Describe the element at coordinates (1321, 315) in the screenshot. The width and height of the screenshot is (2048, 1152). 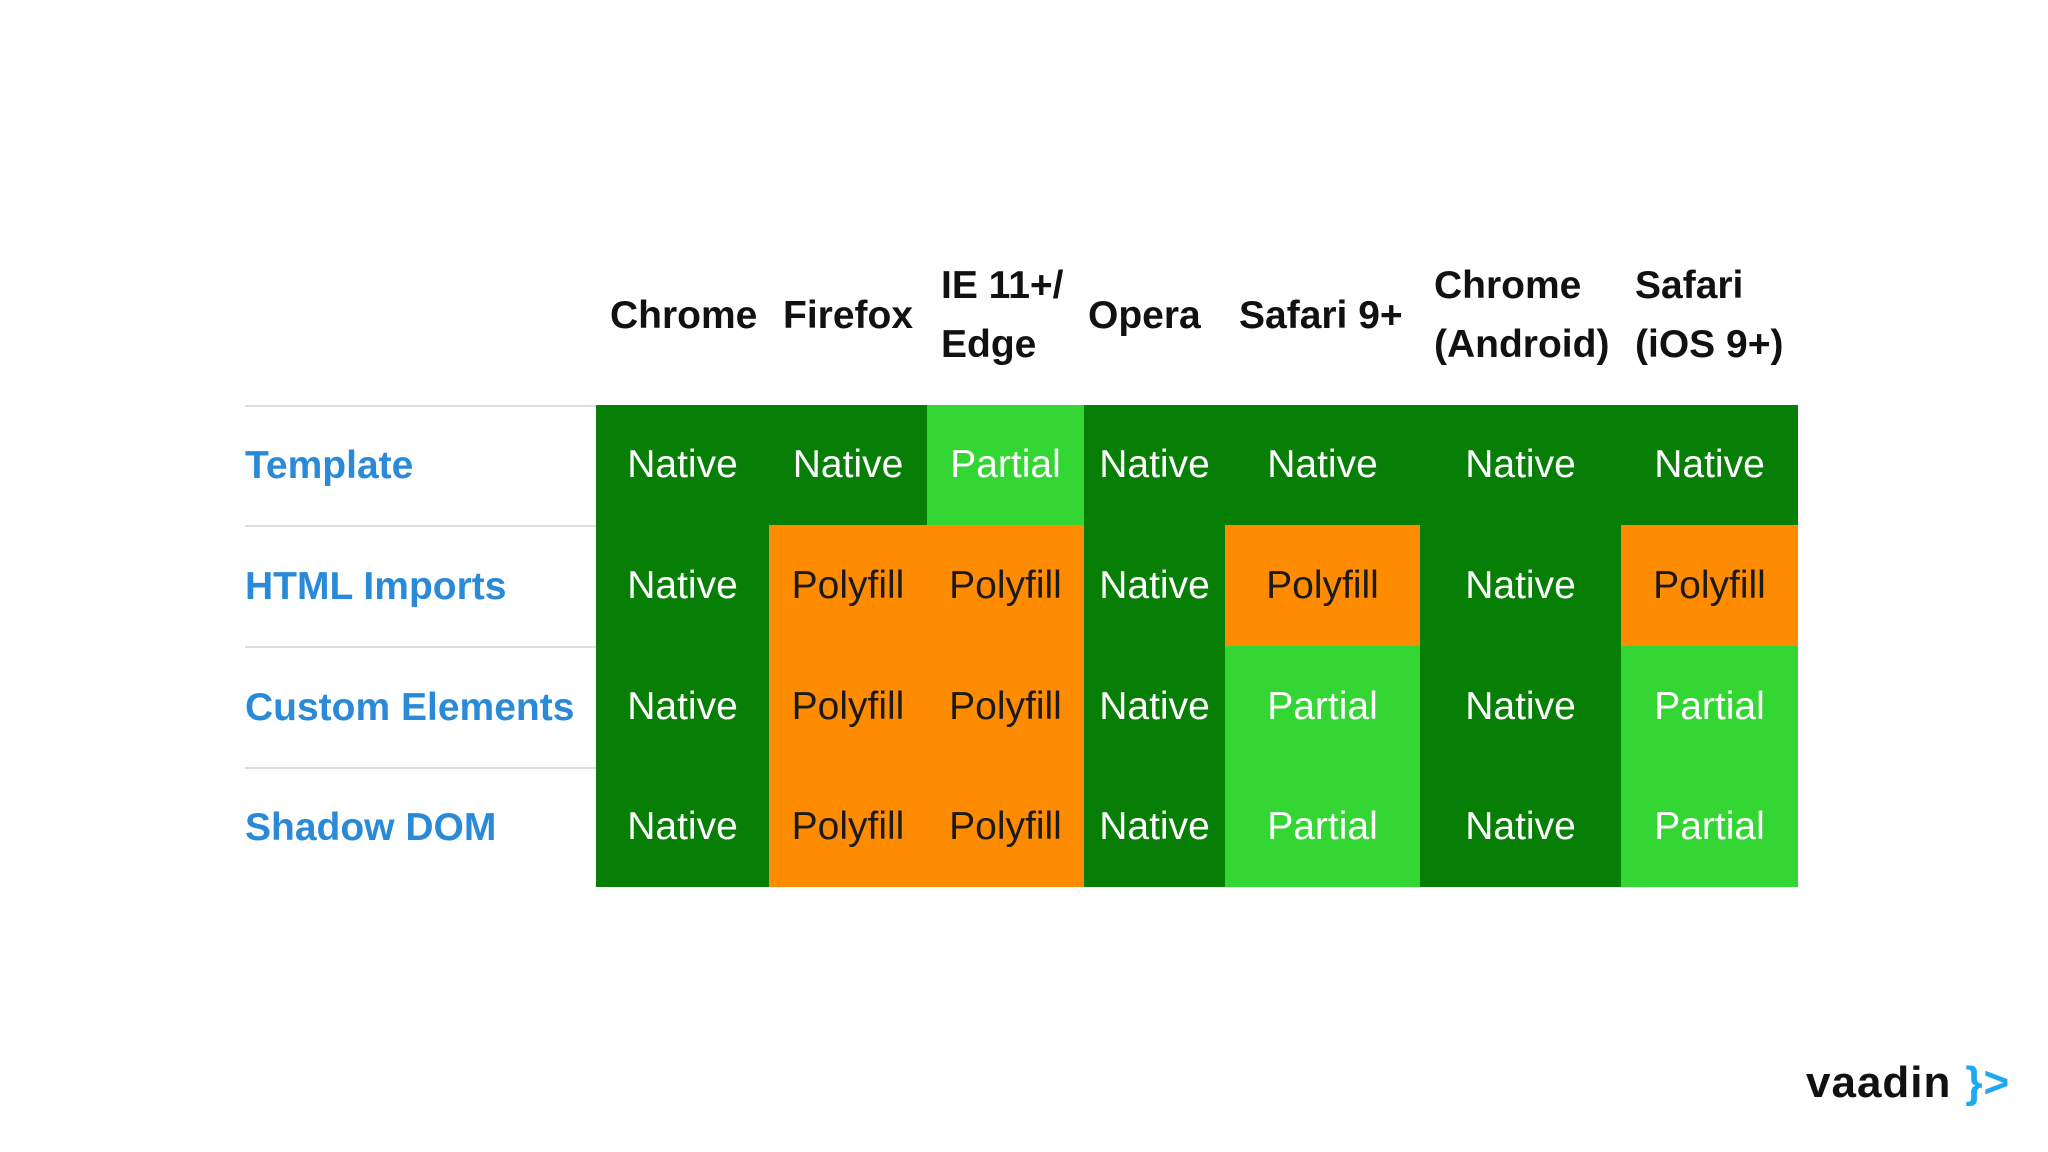
I see `column-header: Safari 9+` at that location.